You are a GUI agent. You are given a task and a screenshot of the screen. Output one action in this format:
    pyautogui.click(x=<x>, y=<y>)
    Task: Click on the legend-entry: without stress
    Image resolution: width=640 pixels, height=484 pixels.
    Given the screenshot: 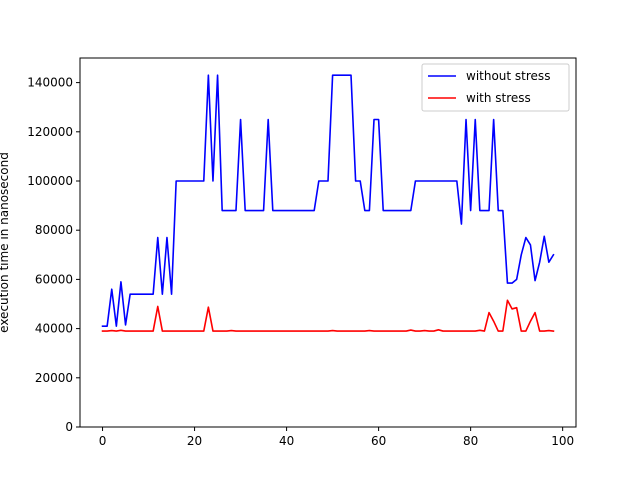 What is the action you would take?
    pyautogui.click(x=489, y=76)
    